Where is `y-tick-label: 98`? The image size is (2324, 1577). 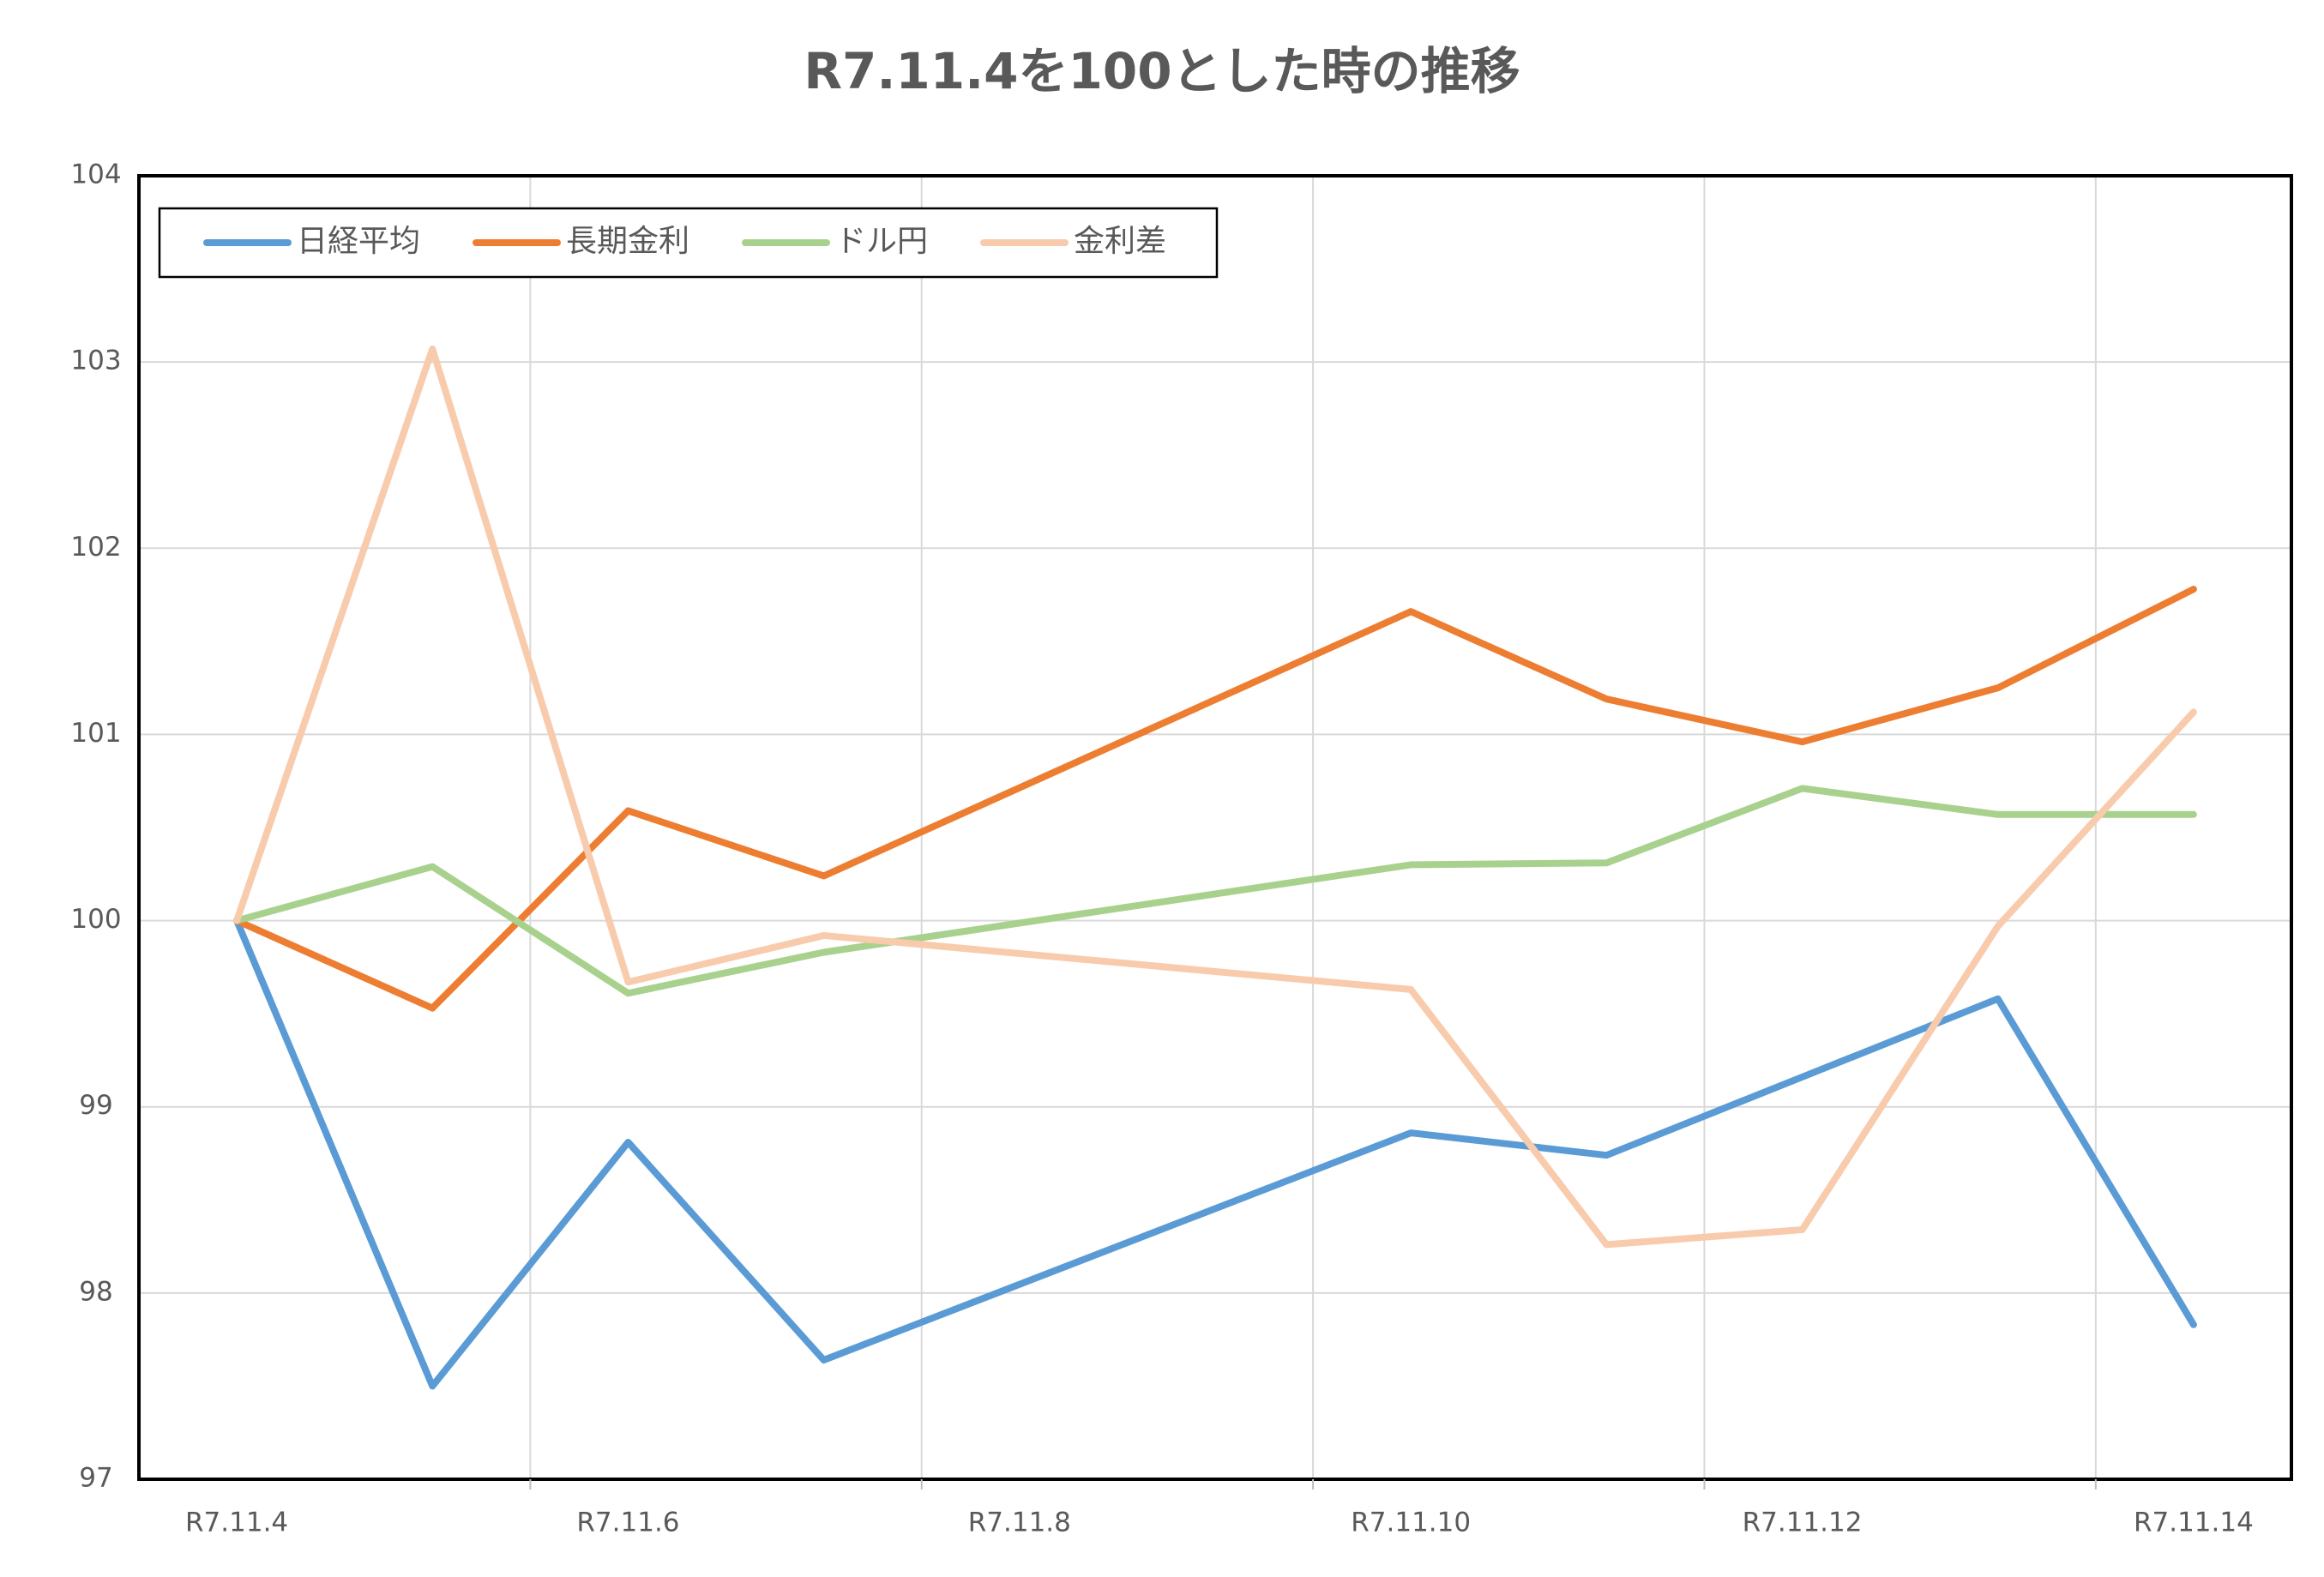
y-tick-label: 98 is located at coordinates (96, 1291).